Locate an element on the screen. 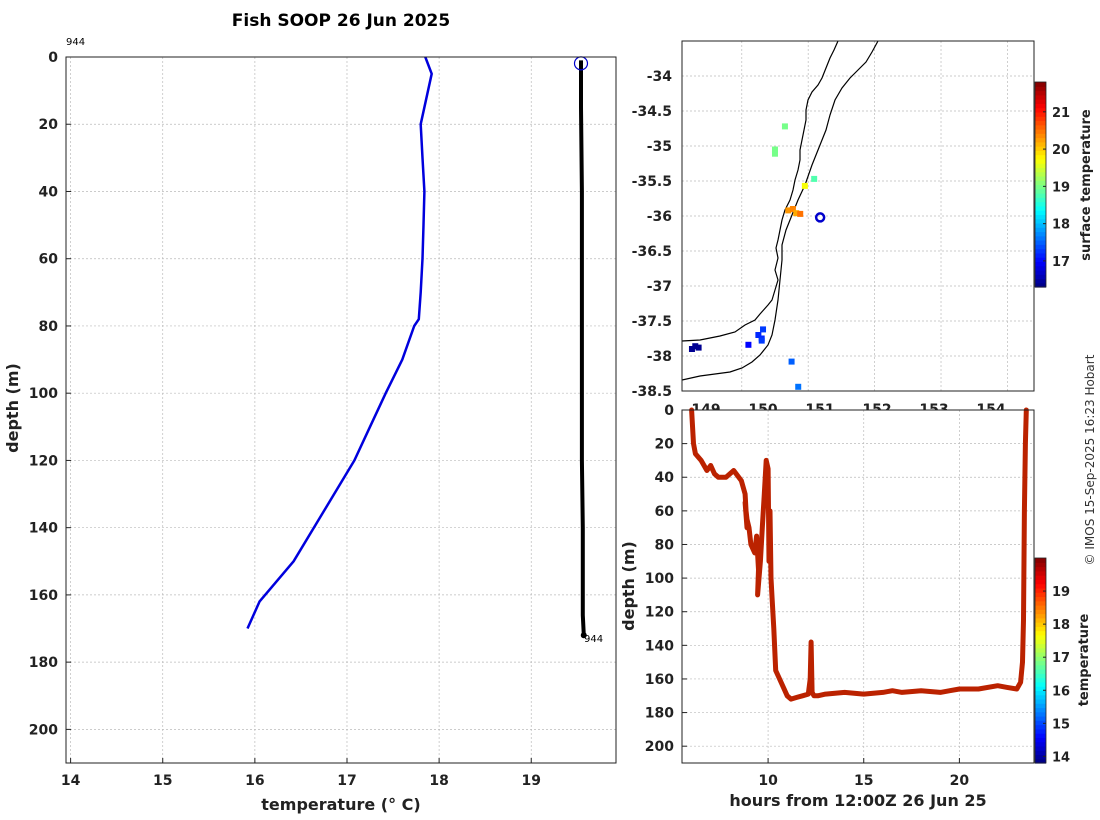 This screenshot has width=1100, height=820. timeseries-y-tick-label: 80 is located at coordinates (665, 545).